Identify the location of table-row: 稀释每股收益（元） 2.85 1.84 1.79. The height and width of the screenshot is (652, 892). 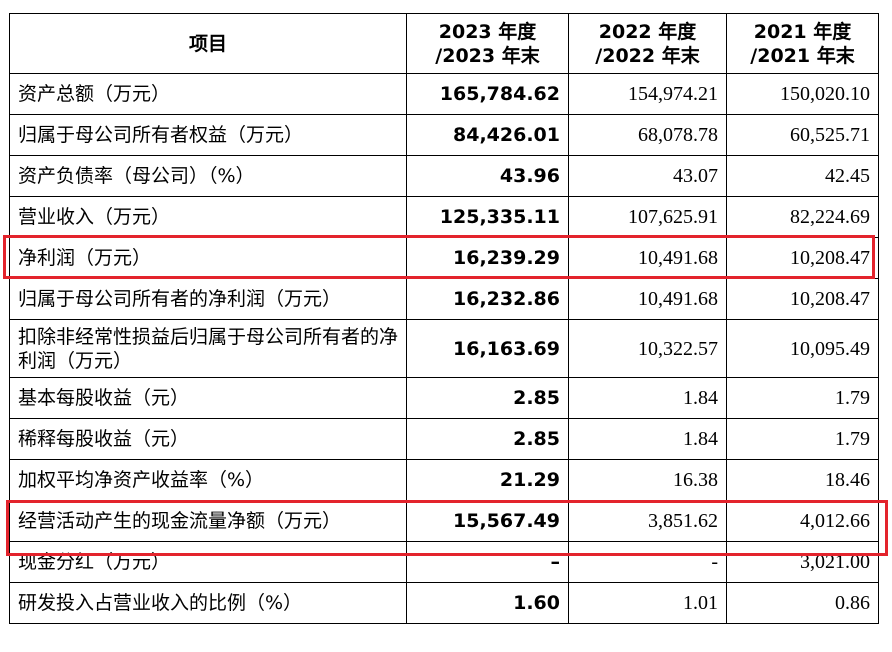
(444, 439).